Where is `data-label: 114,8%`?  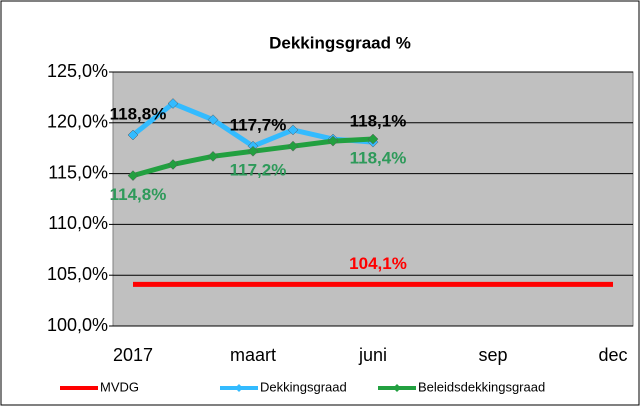
data-label: 114,8% is located at coordinates (138, 194).